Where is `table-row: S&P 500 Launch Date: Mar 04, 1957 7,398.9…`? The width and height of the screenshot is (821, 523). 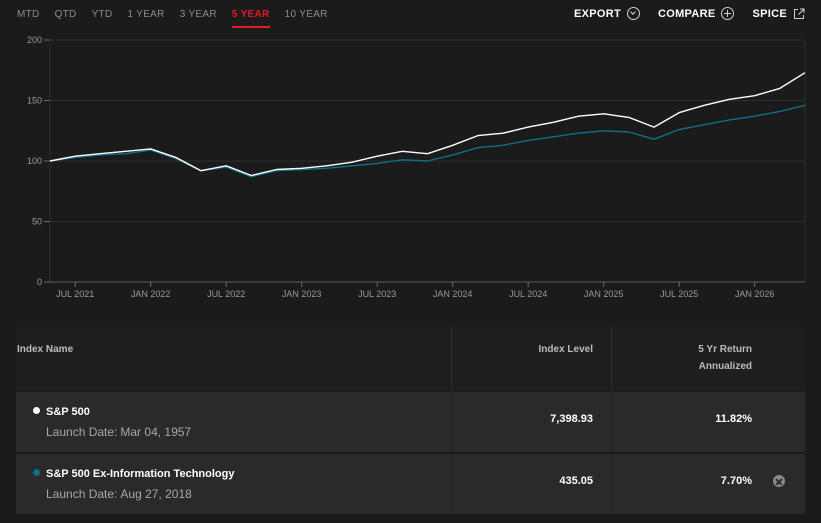
table-row: S&P 500 Launch Date: Mar 04, 1957 7,398.9… is located at coordinates (410, 421).